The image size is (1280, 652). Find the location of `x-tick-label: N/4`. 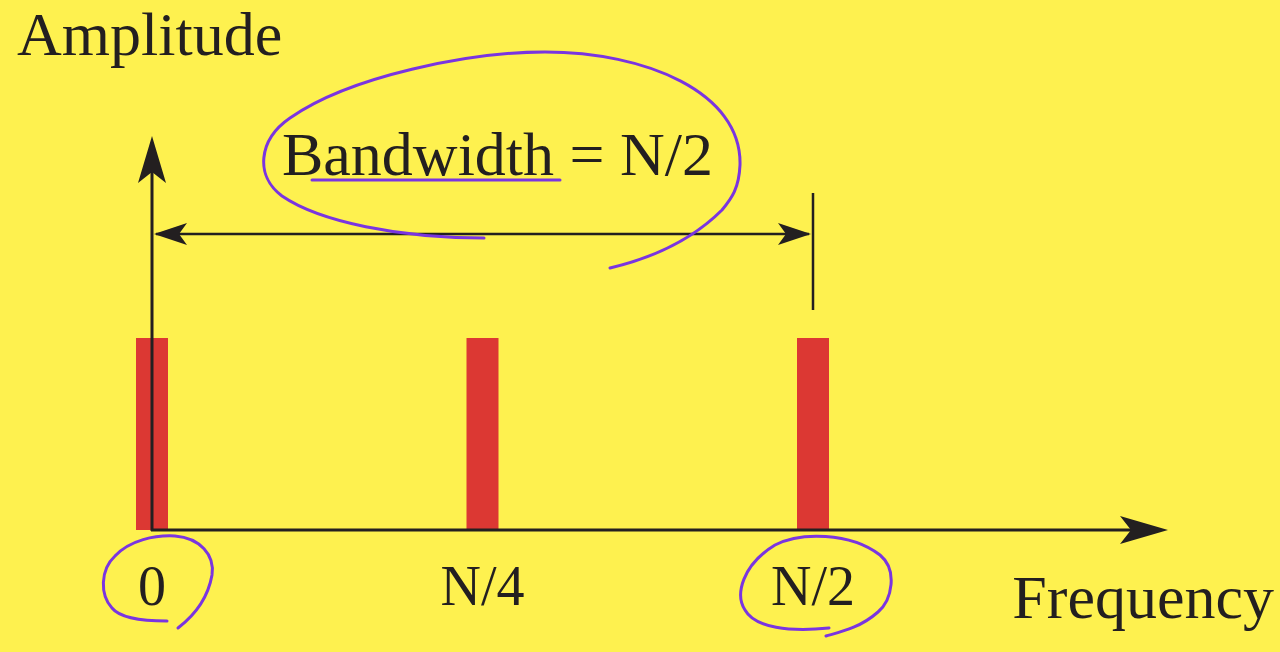

x-tick-label: N/4 is located at coordinates (482, 586).